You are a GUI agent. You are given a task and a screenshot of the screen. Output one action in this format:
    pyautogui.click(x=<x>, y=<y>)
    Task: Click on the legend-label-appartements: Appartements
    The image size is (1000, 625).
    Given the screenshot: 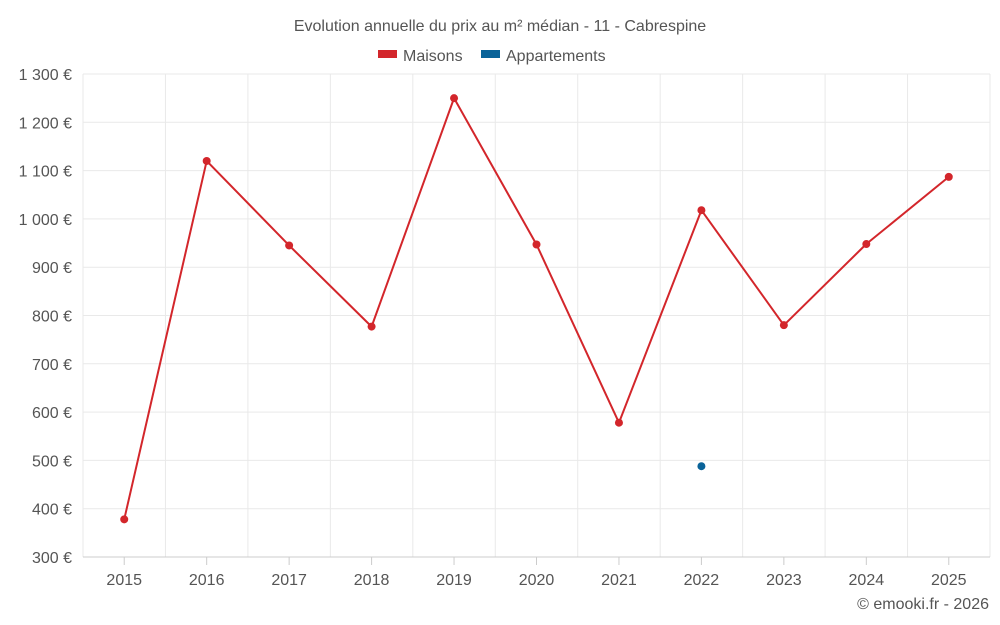 What is the action you would take?
    pyautogui.click(x=556, y=56)
    